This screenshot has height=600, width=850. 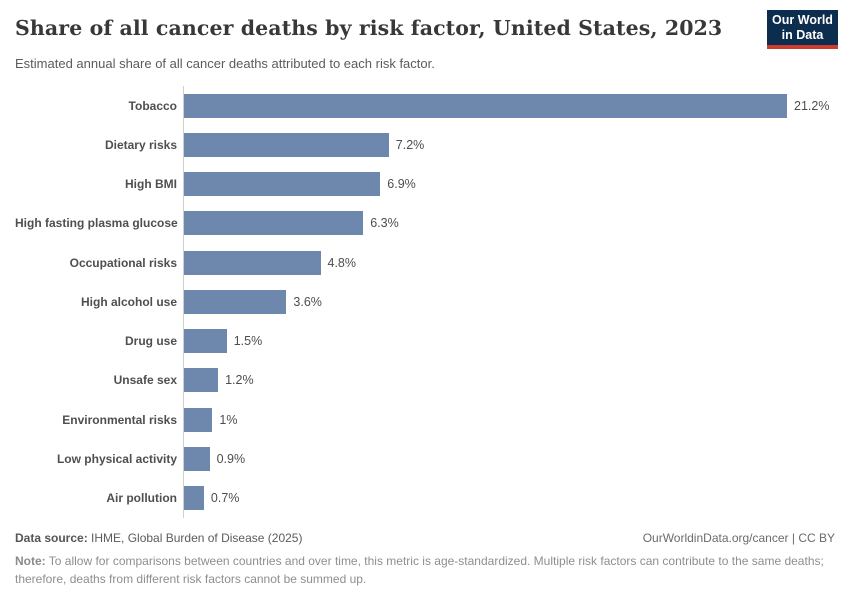 I want to click on bar-track: 21.2%, so click(x=511, y=105).